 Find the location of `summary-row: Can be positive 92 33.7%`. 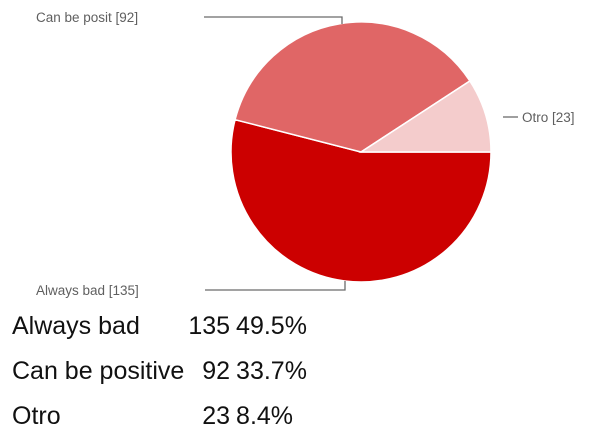

summary-row: Can be positive 92 33.7% is located at coordinates (159, 371).